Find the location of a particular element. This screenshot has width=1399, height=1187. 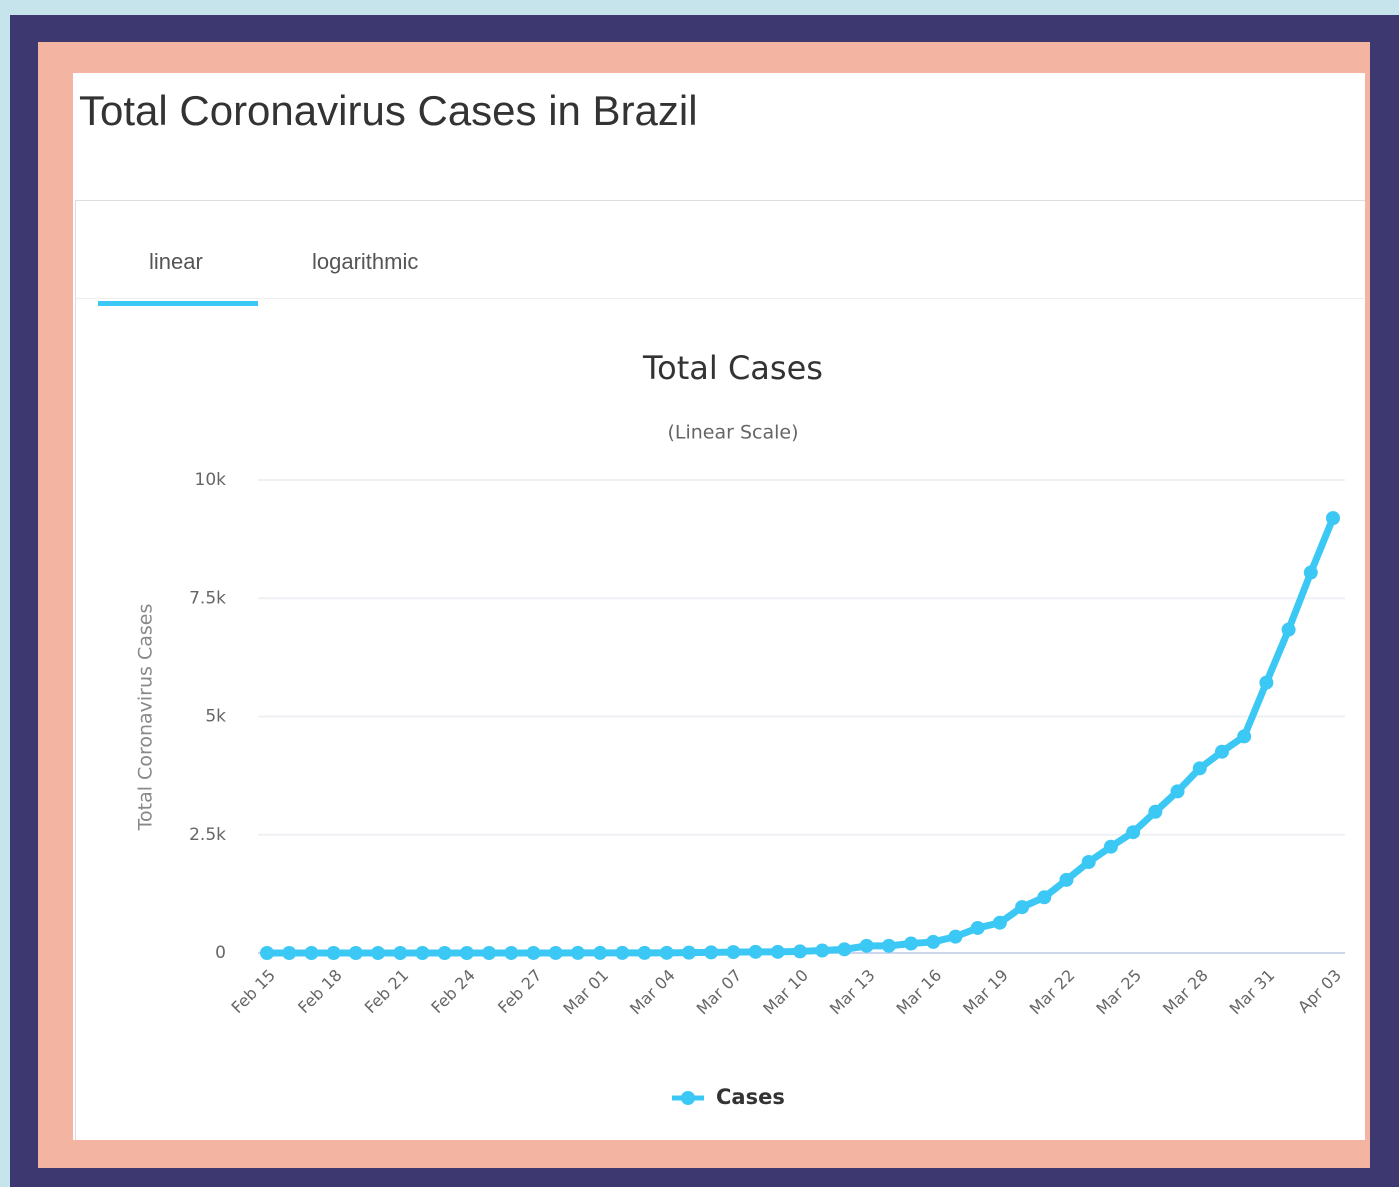

y-tick-label: 10k is located at coordinates (211, 480).